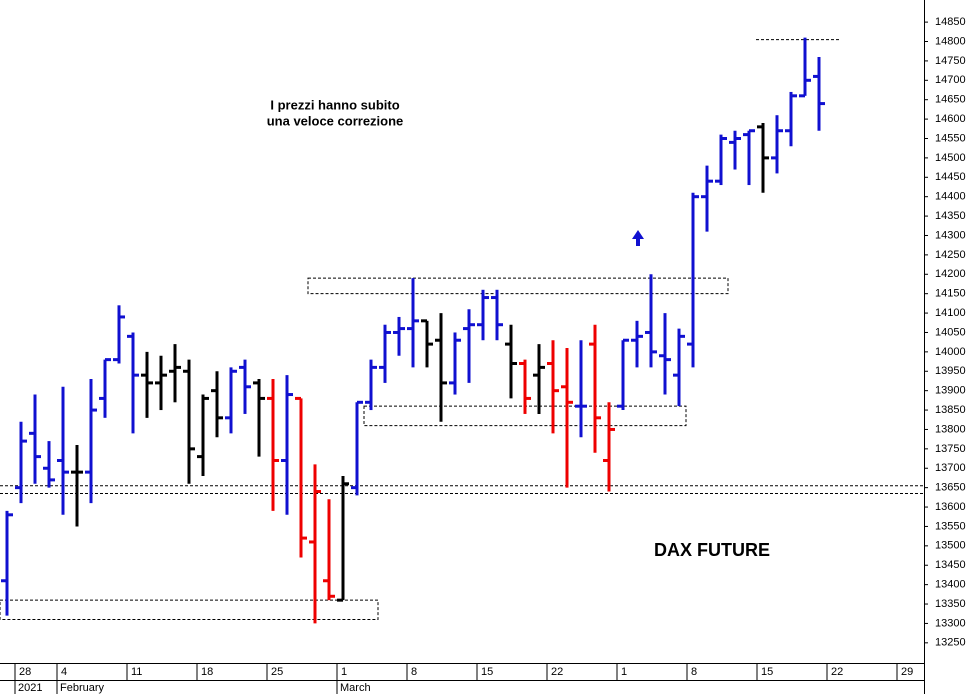 Image resolution: width=973 pixels, height=694 pixels. I want to click on y-tick-label: 13500, so click(950, 546).